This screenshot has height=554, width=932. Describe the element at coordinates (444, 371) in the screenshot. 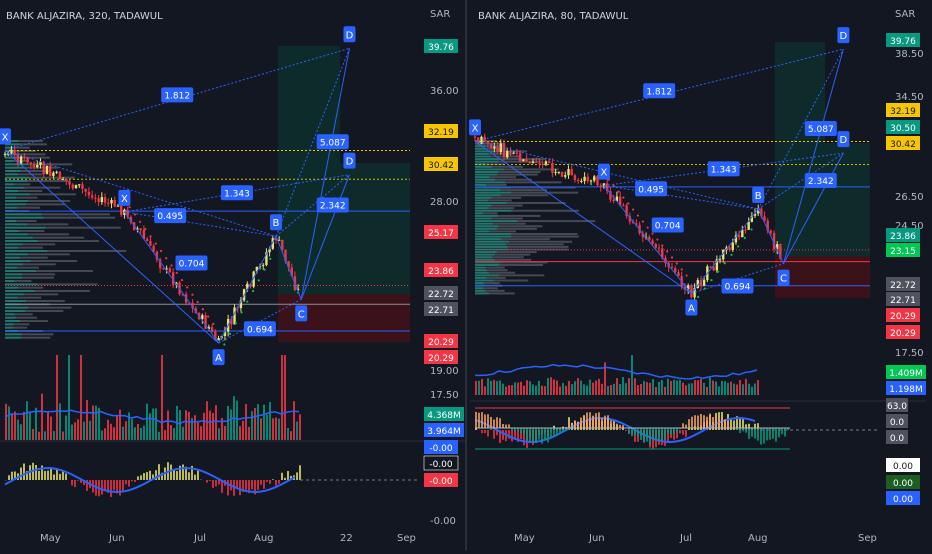

I see `left-y-tick: 19.00` at that location.